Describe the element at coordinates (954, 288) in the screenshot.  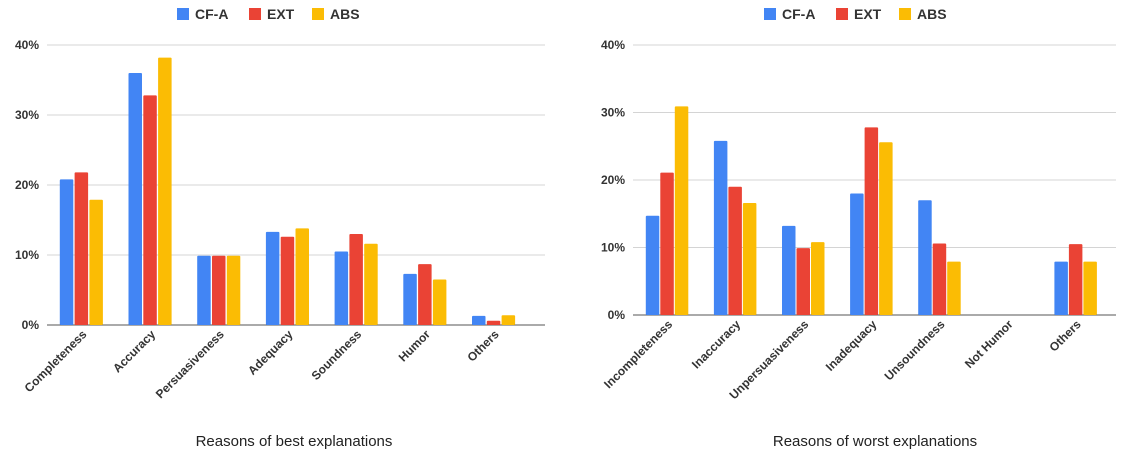
I see `bar-abs-unsoundness` at that location.